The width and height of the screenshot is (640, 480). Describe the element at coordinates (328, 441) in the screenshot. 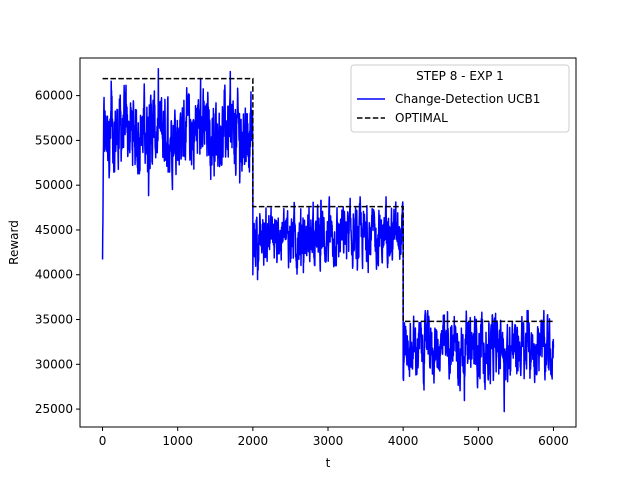

I see `x-tick-label: 3000` at that location.